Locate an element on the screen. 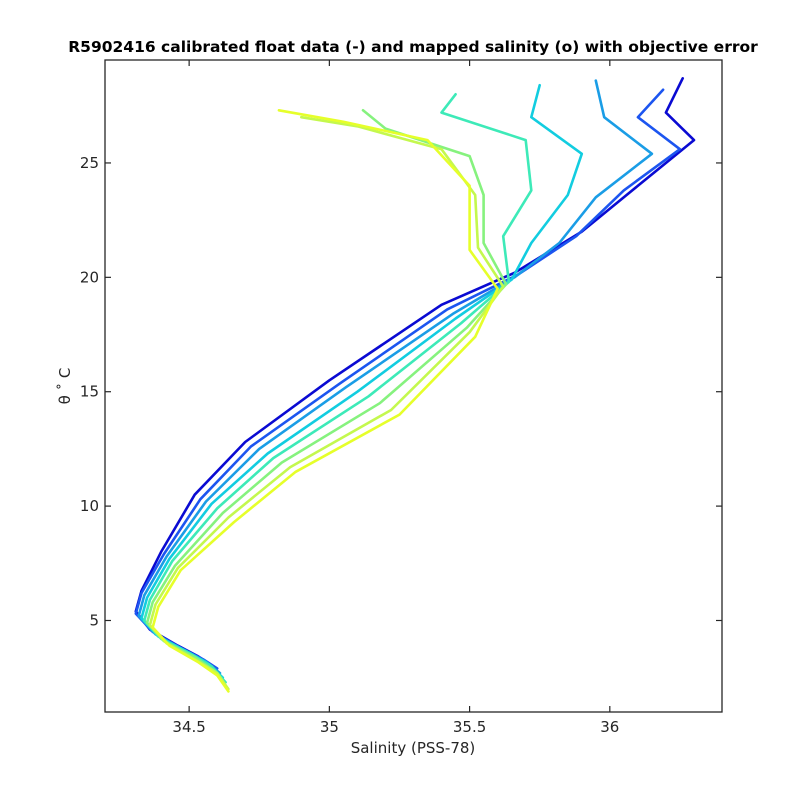 The height and width of the screenshot is (800, 800). x-tick-label: 36 is located at coordinates (609, 727).